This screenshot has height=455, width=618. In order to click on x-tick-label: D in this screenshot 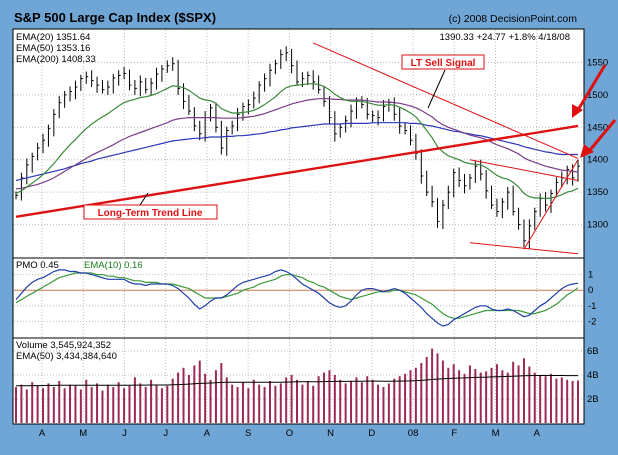, I will do `click(371, 433)`.